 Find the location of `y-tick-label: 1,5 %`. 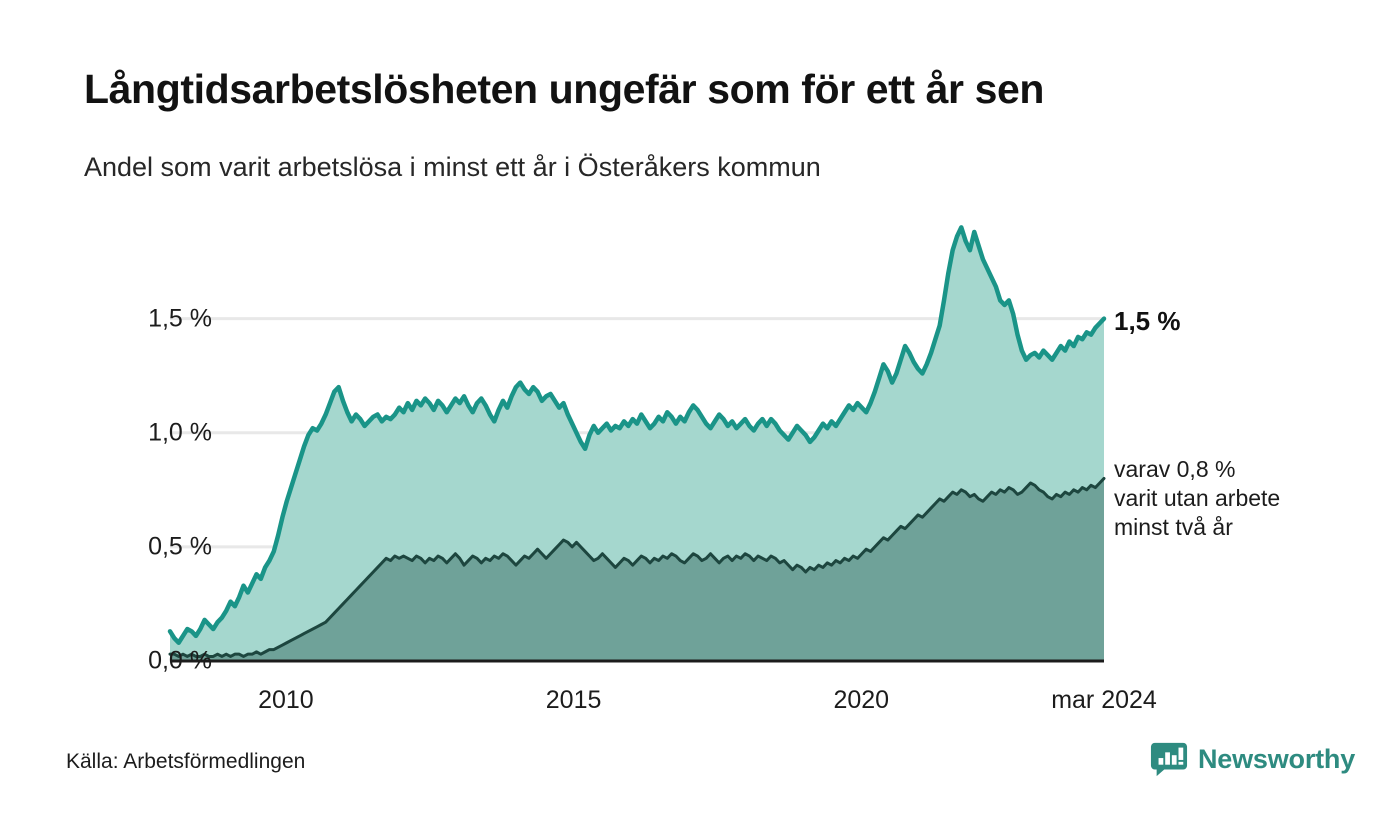

y-tick-label: 1,5 % is located at coordinates (180, 318).